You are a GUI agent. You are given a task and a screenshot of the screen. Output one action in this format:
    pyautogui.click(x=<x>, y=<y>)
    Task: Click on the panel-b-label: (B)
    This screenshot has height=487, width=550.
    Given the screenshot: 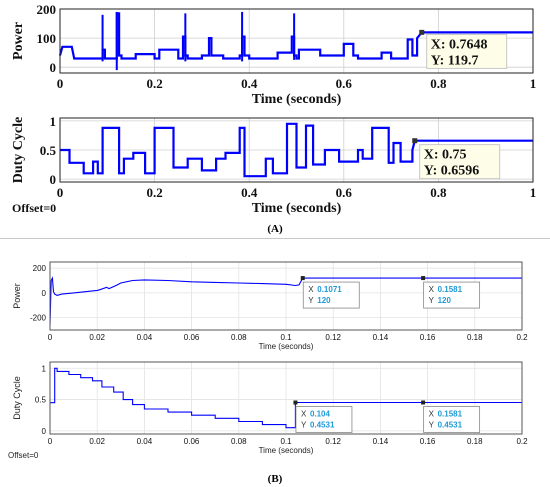 What is the action you would take?
    pyautogui.click(x=275, y=479)
    